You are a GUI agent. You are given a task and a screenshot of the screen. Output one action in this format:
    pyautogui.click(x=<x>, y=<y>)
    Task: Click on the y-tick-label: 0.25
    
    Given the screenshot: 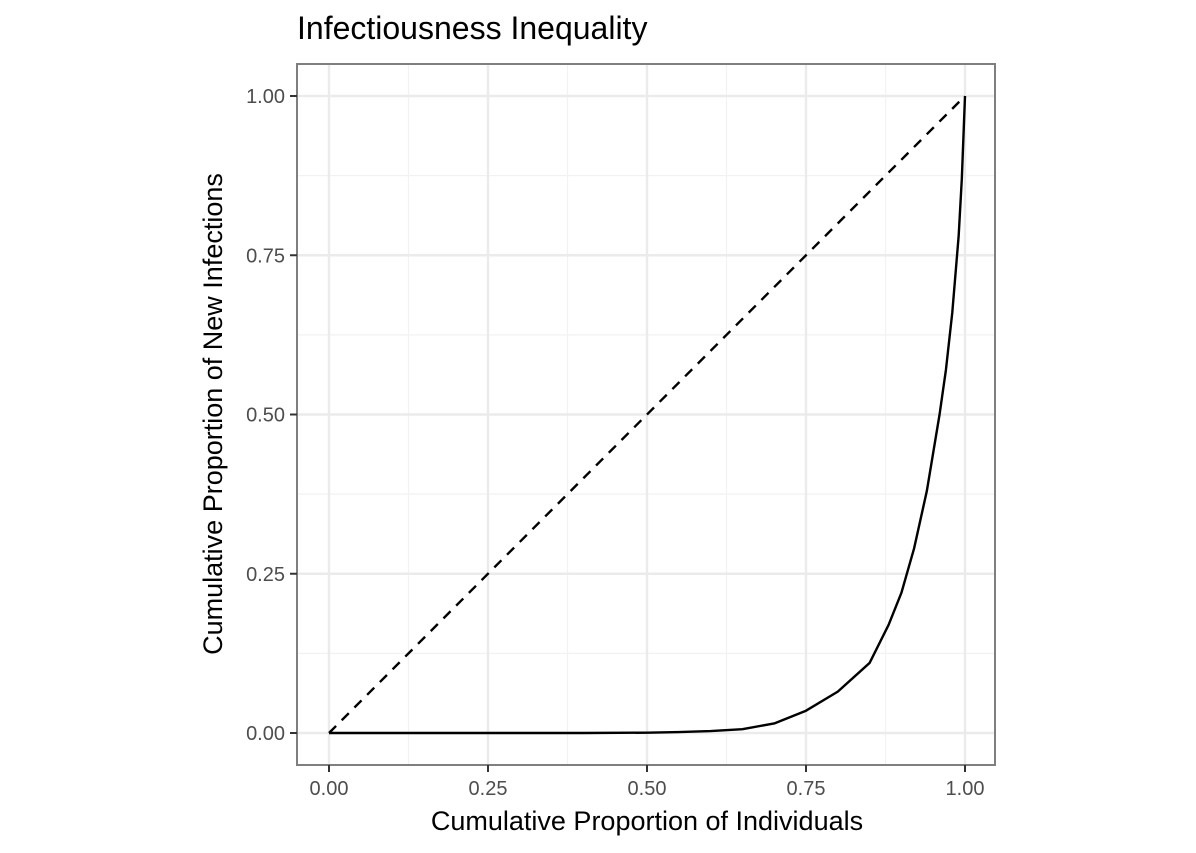 What is the action you would take?
    pyautogui.click(x=265, y=575)
    